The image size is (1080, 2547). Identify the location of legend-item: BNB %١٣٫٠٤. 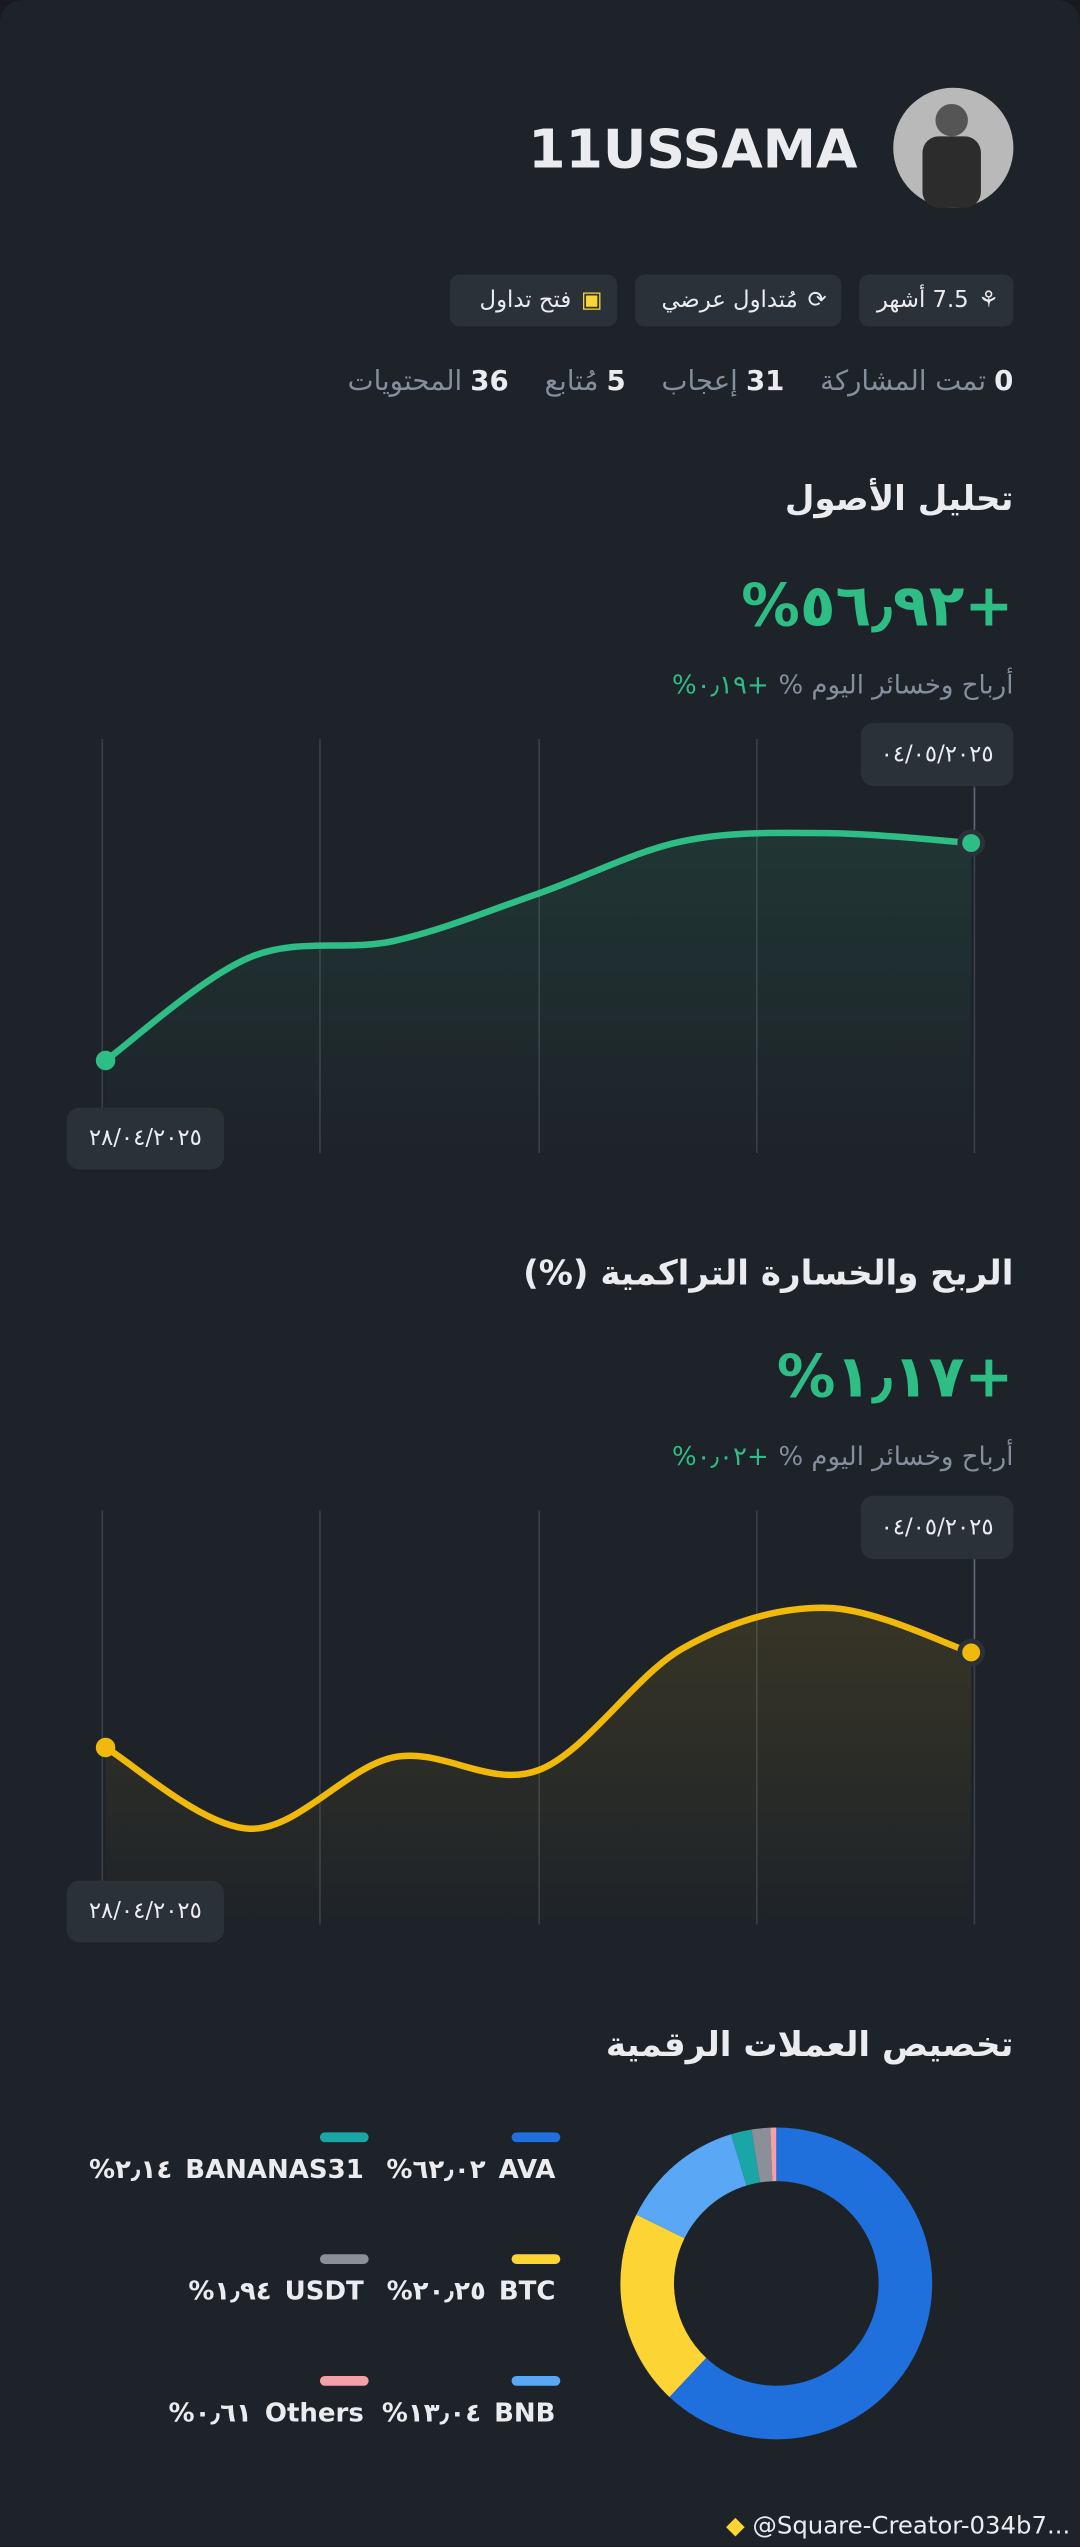
(469, 2412).